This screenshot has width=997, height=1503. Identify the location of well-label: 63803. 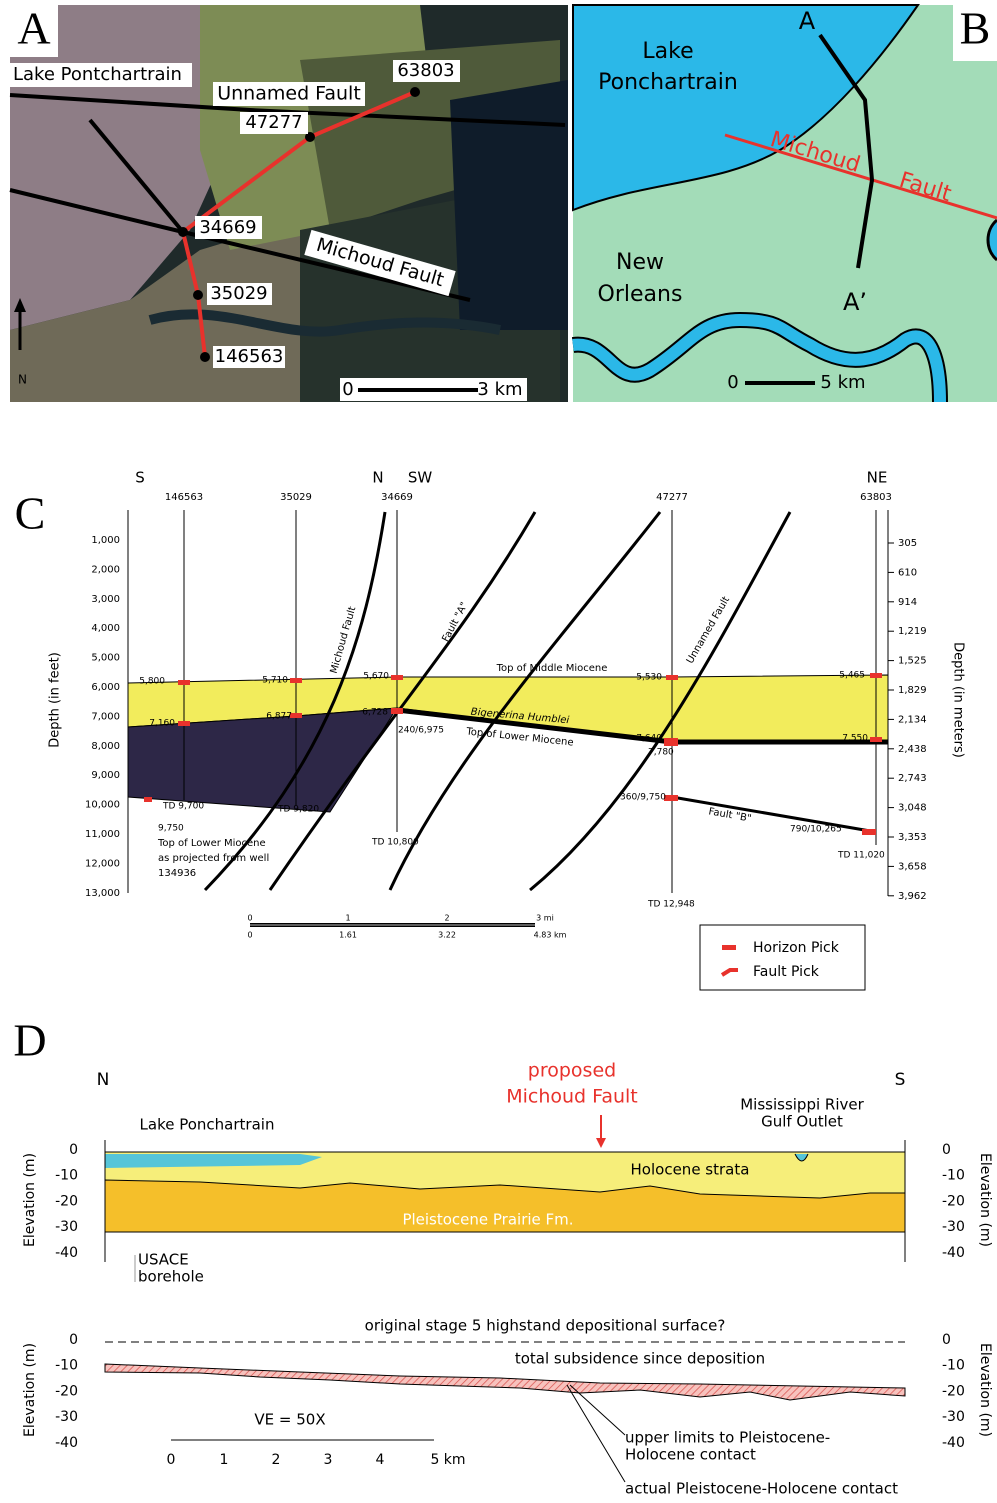
(876, 497).